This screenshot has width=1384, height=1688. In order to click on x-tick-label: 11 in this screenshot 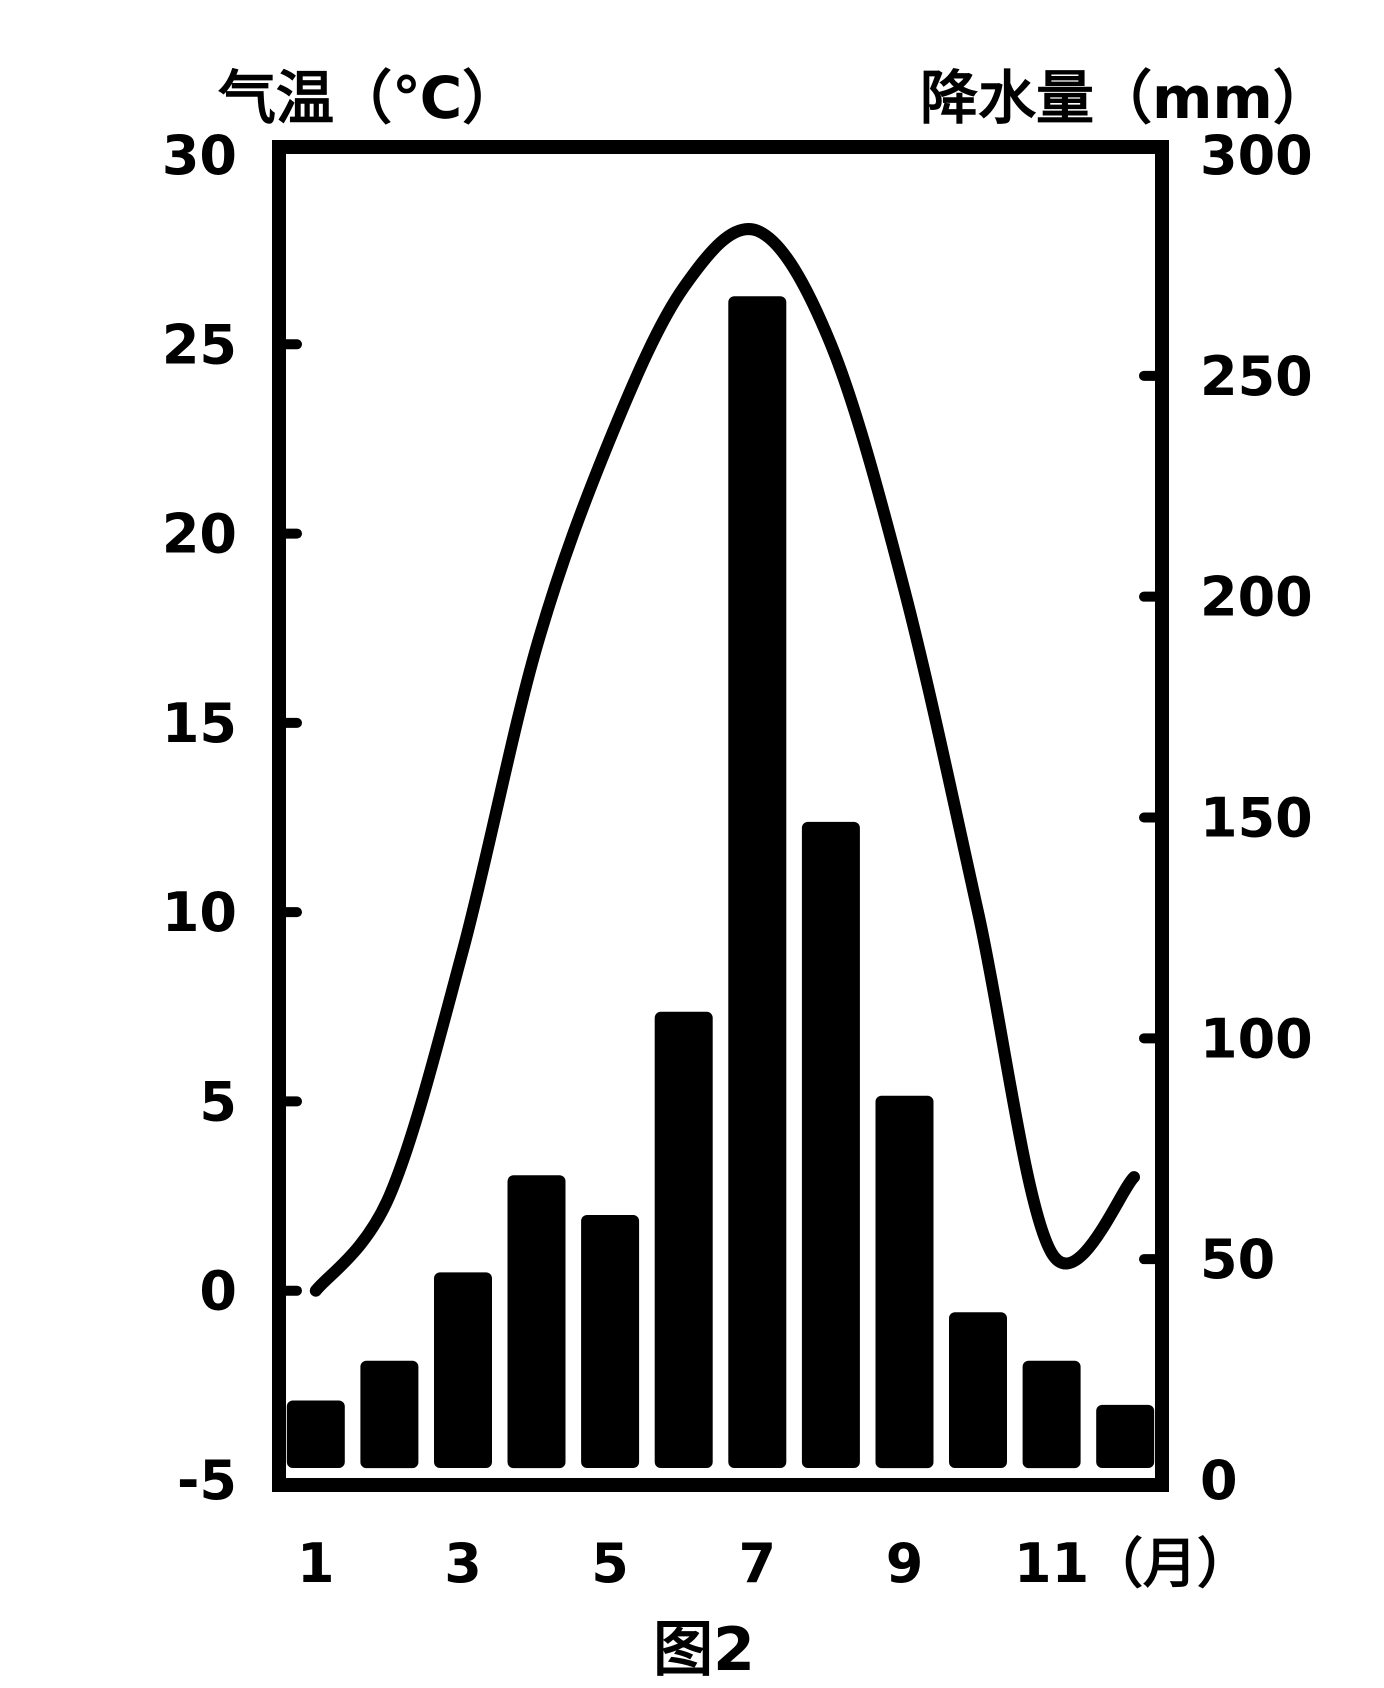, I will do `click(1051, 1563)`.